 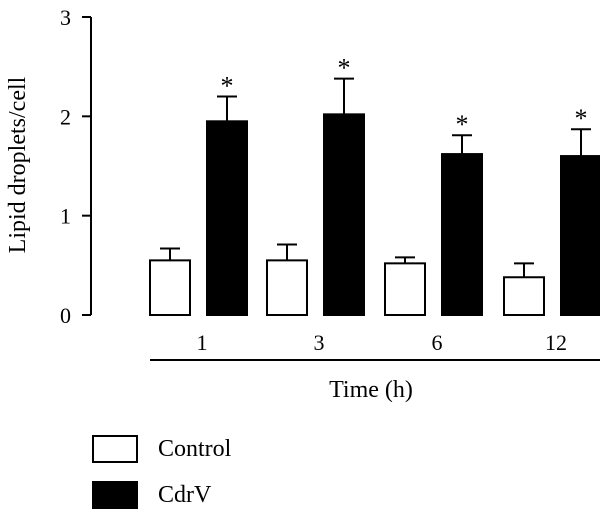 I want to click on y-tick-label: 1, so click(x=65, y=216).